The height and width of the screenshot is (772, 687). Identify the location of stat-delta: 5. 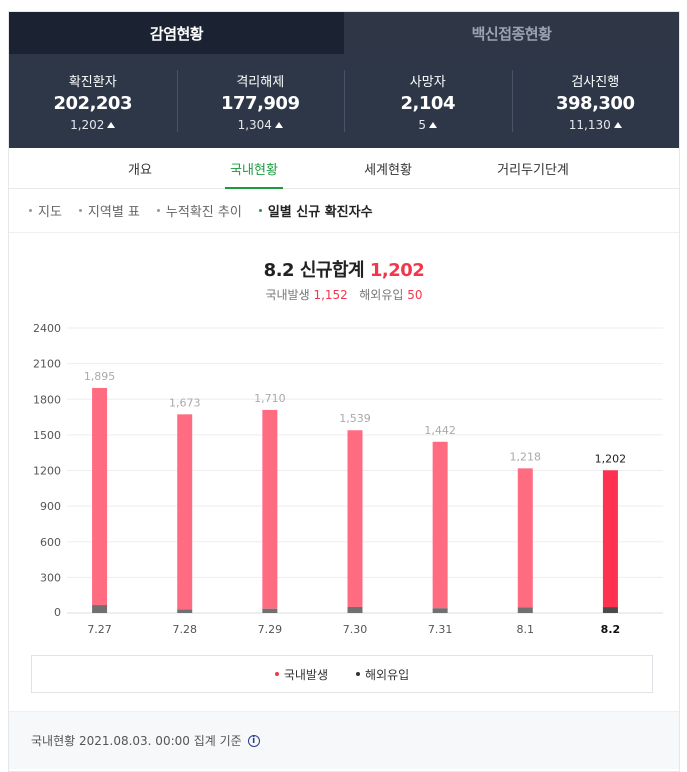
(428, 124).